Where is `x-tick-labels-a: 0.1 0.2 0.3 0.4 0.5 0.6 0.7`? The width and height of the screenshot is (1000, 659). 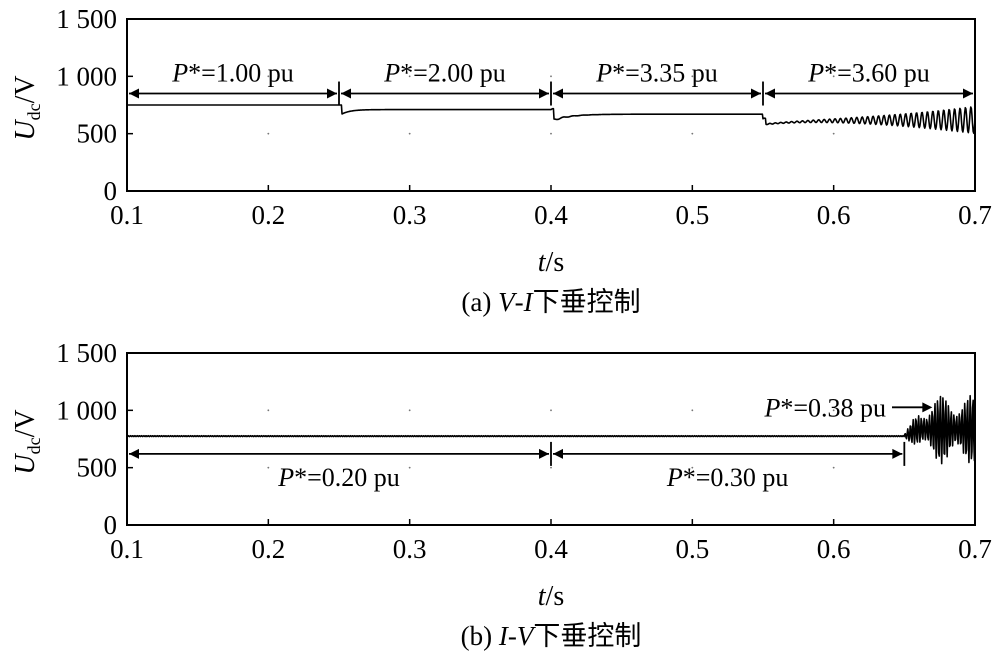
x-tick-labels-a: 0.1 0.2 0.3 0.4 0.5 0.6 0.7 is located at coordinates (551, 207).